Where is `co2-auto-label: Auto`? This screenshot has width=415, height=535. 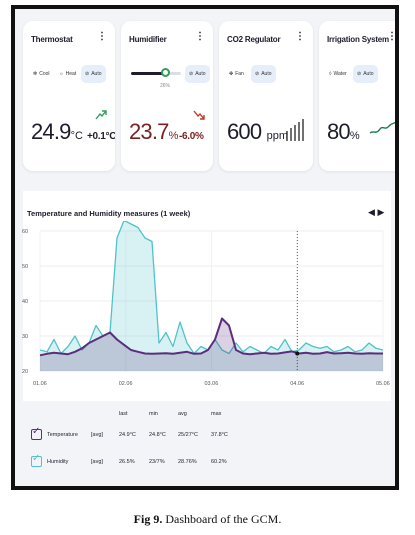
co2-auto-label: Auto is located at coordinates (266, 74).